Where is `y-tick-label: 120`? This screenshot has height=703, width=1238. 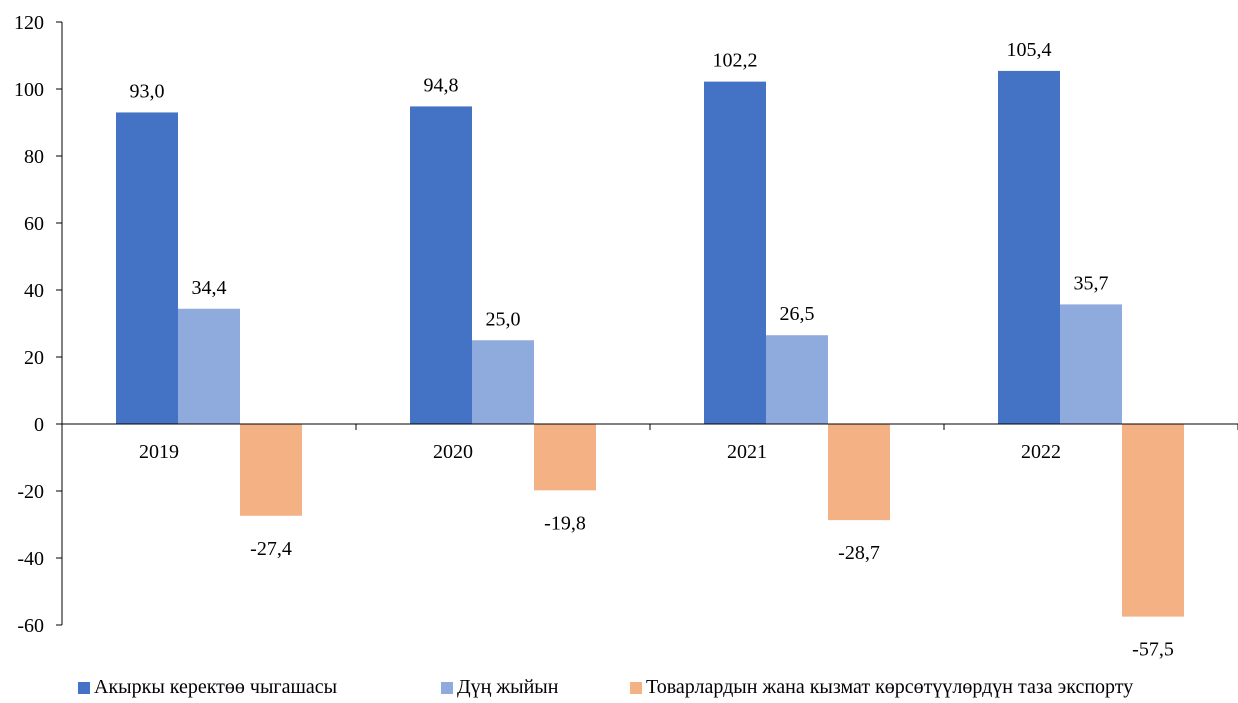
y-tick-label: 120 is located at coordinates (29, 23).